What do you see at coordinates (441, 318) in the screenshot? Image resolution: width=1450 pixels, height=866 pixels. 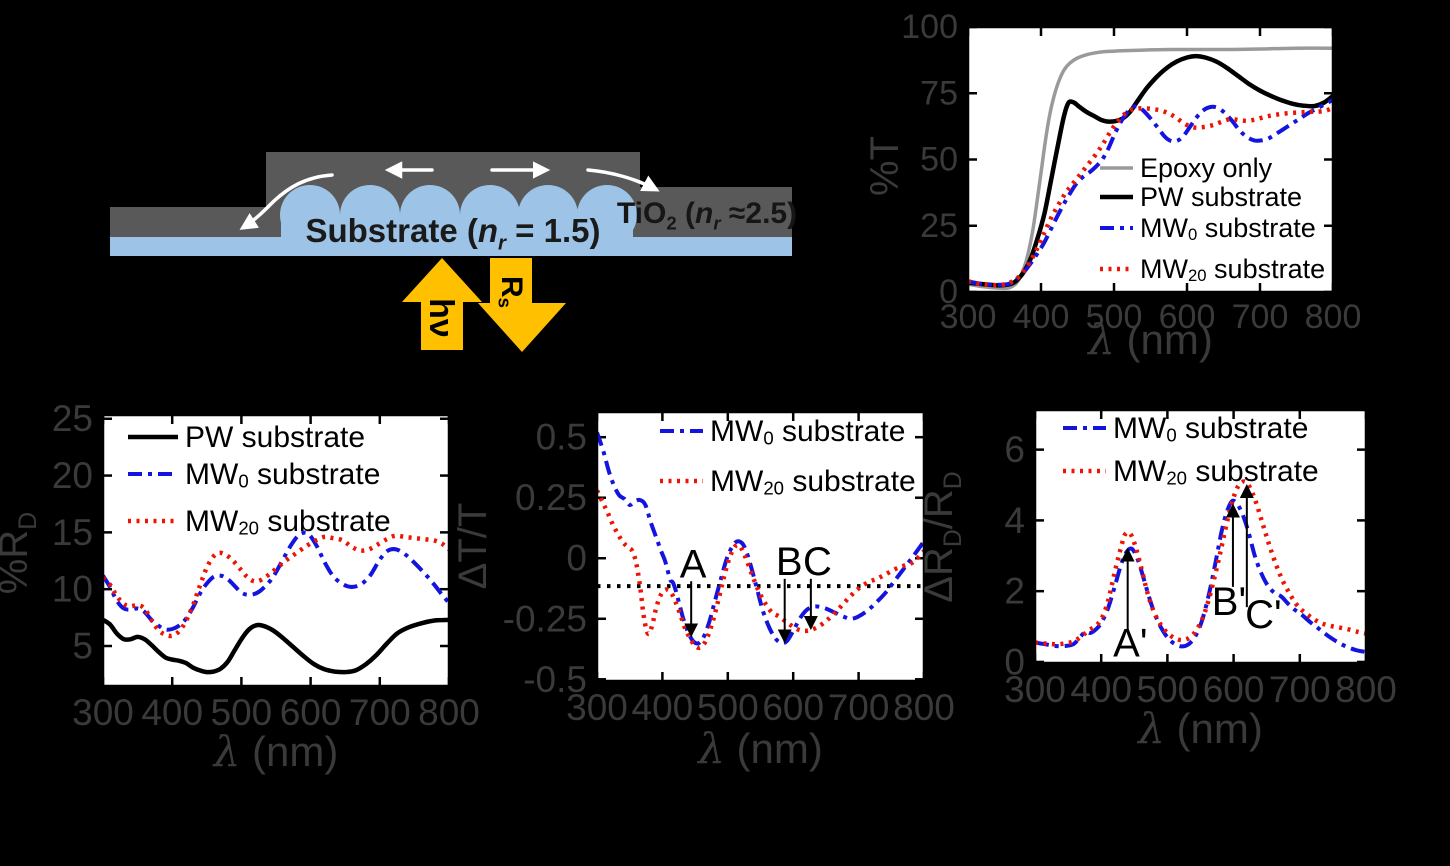 I see `photon-label: hν` at bounding box center [441, 318].